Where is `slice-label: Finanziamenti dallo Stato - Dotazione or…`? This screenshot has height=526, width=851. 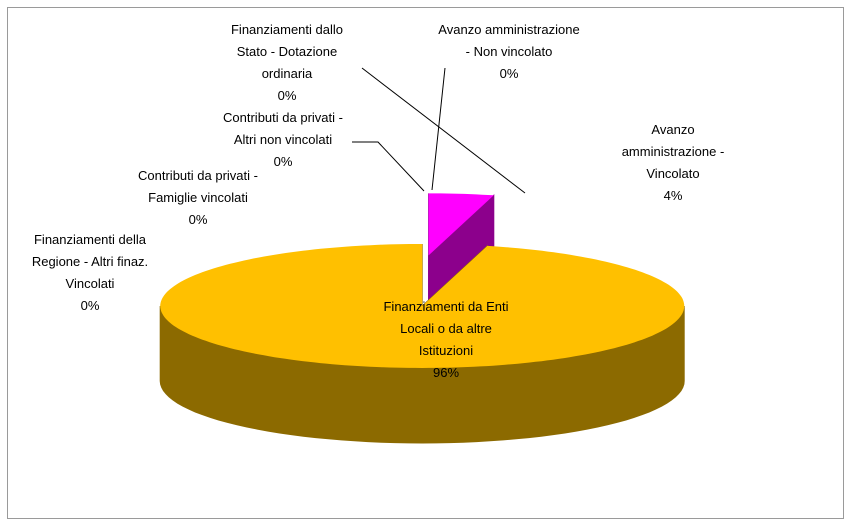 slice-label: Finanziamenti dallo Stato - Dotazione or… is located at coordinates (287, 63).